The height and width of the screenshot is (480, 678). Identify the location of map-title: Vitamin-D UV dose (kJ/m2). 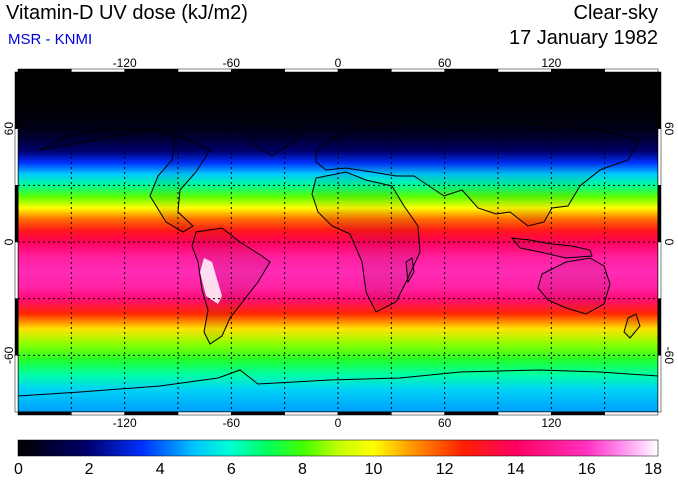
(127, 13).